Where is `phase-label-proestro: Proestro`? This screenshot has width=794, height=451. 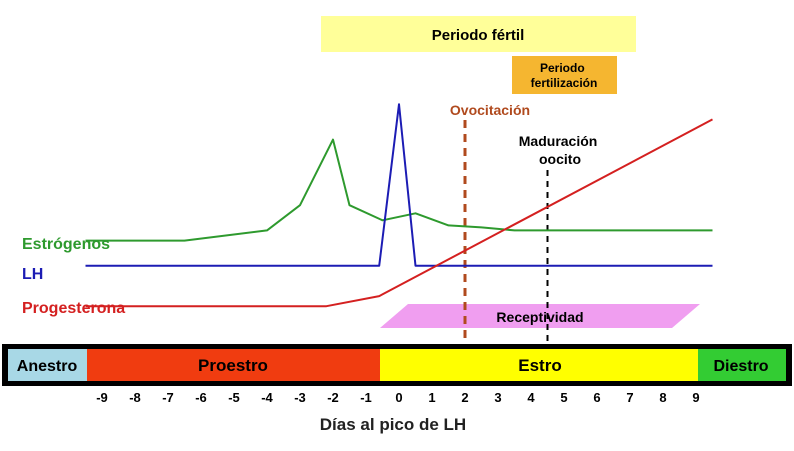
phase-label-proestro: Proestro is located at coordinates (233, 365).